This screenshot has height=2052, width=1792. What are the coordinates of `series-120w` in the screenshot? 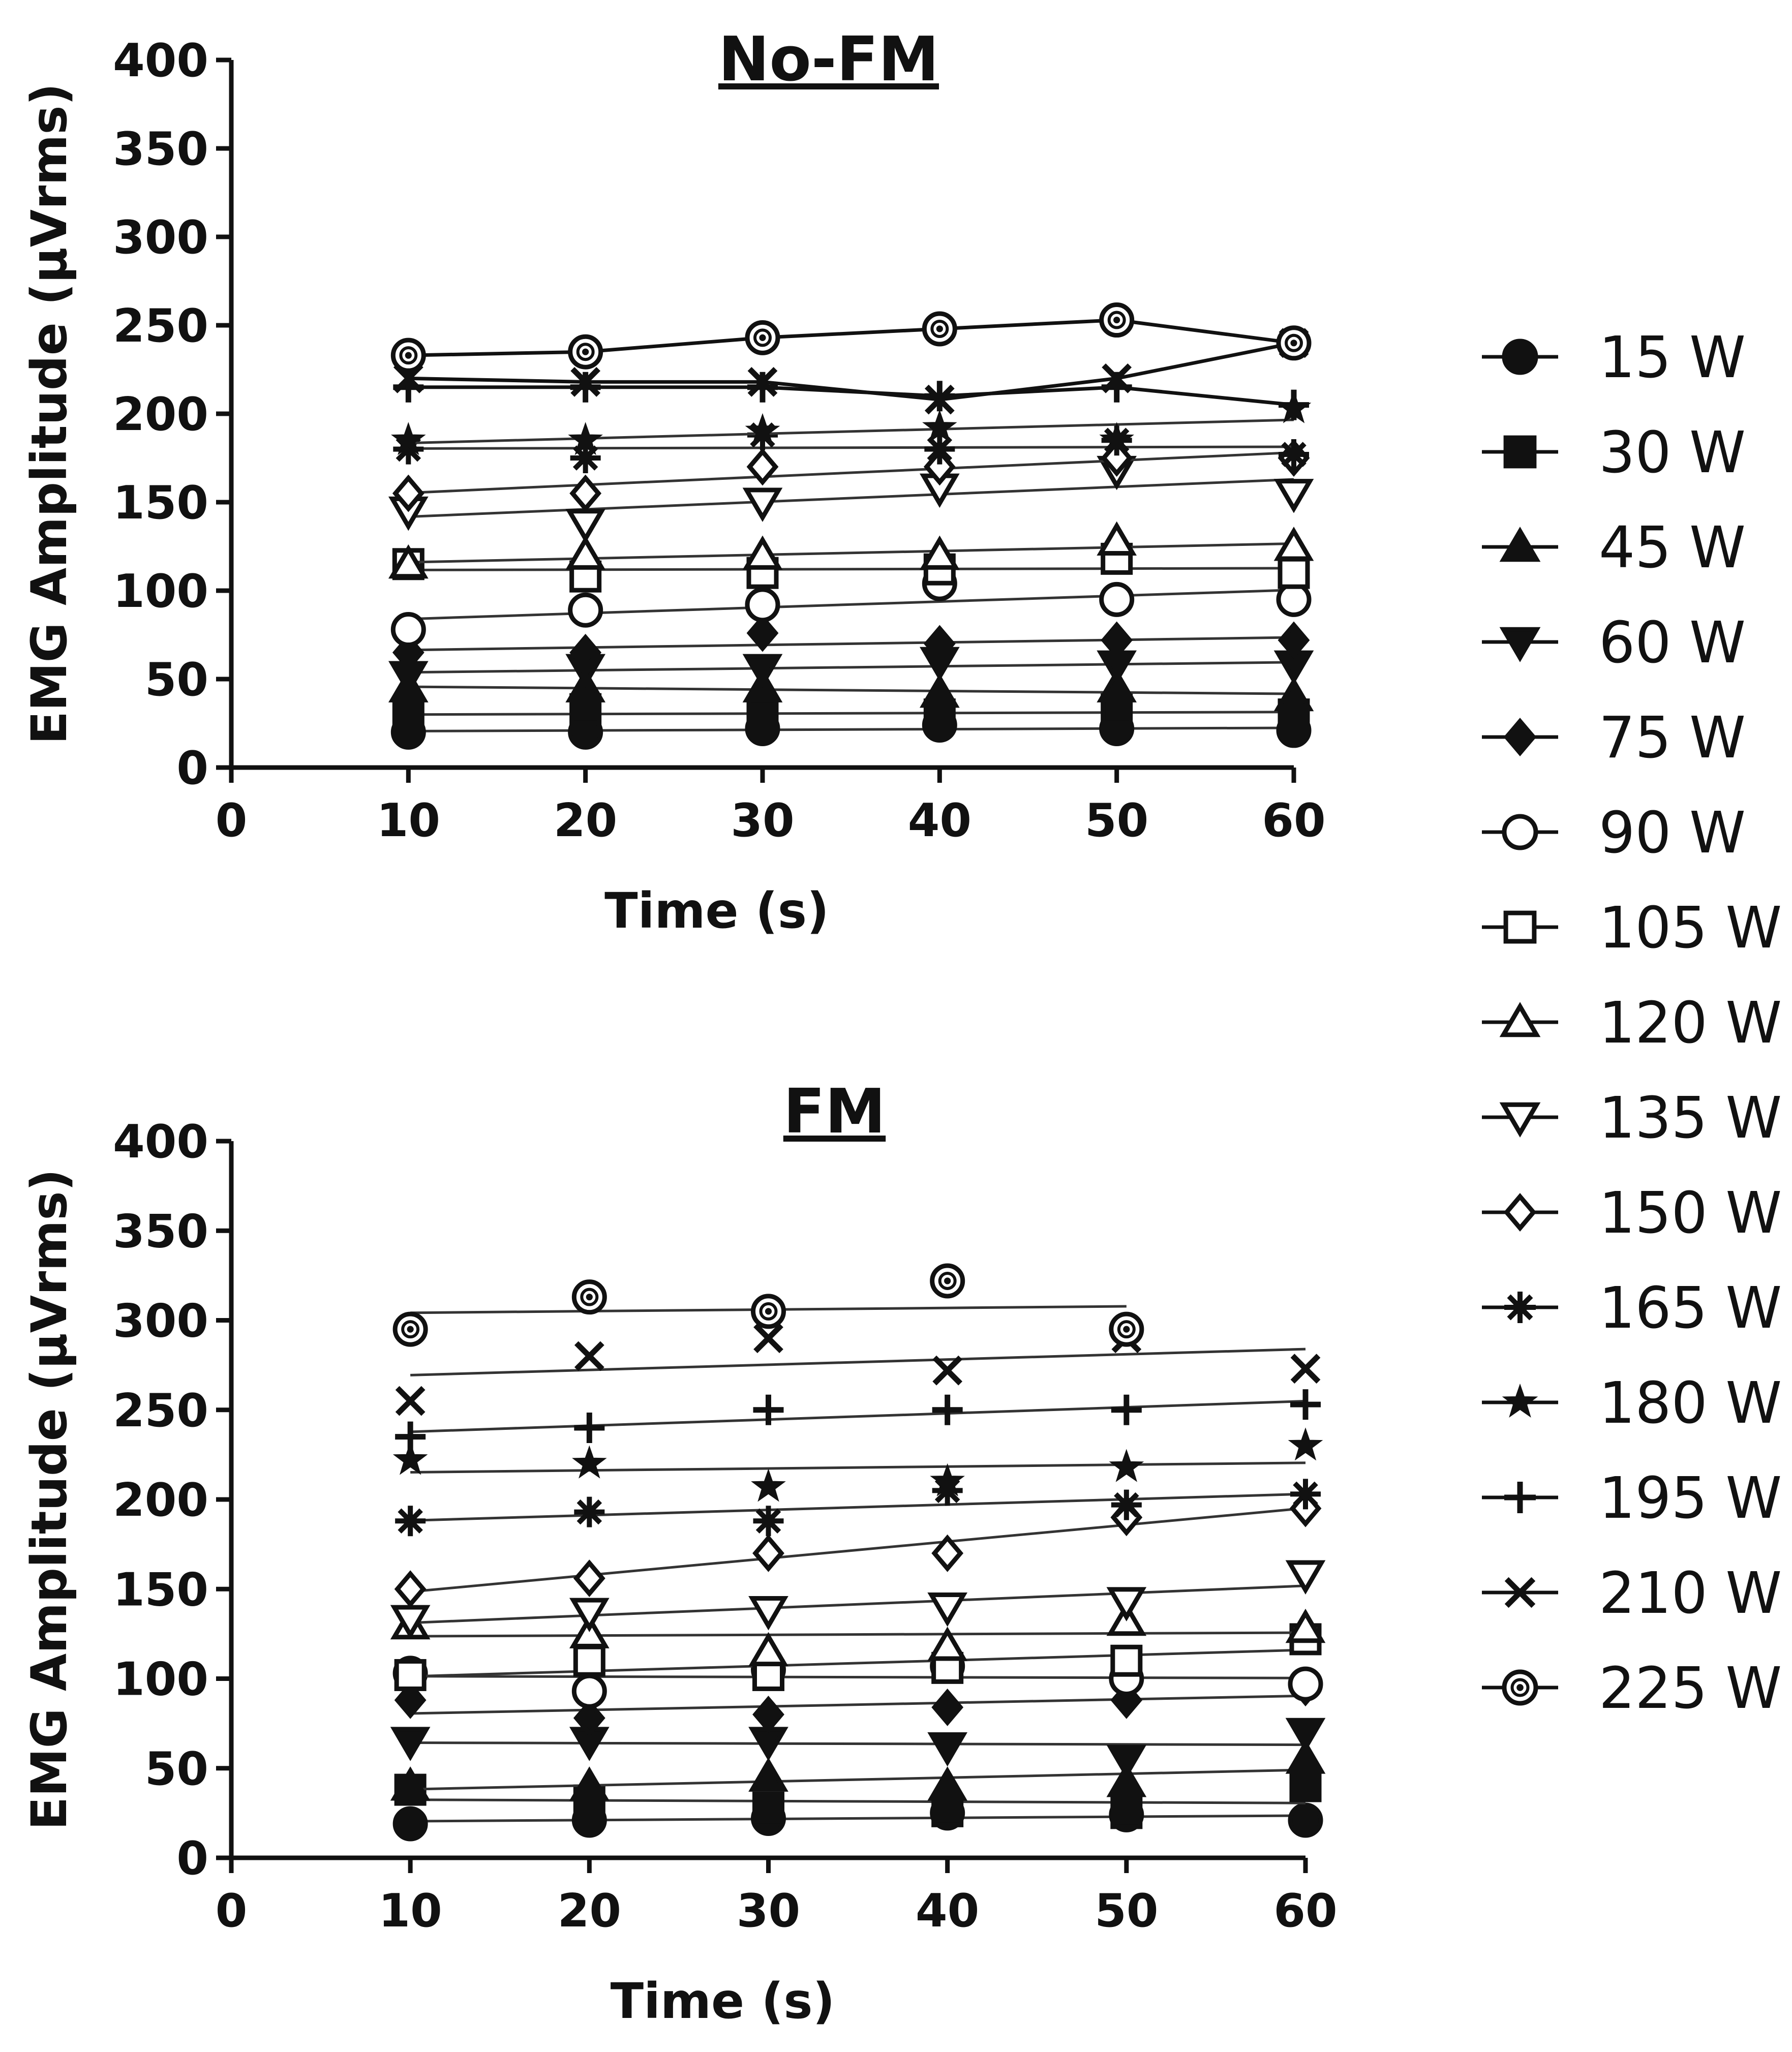 It's located at (851, 550).